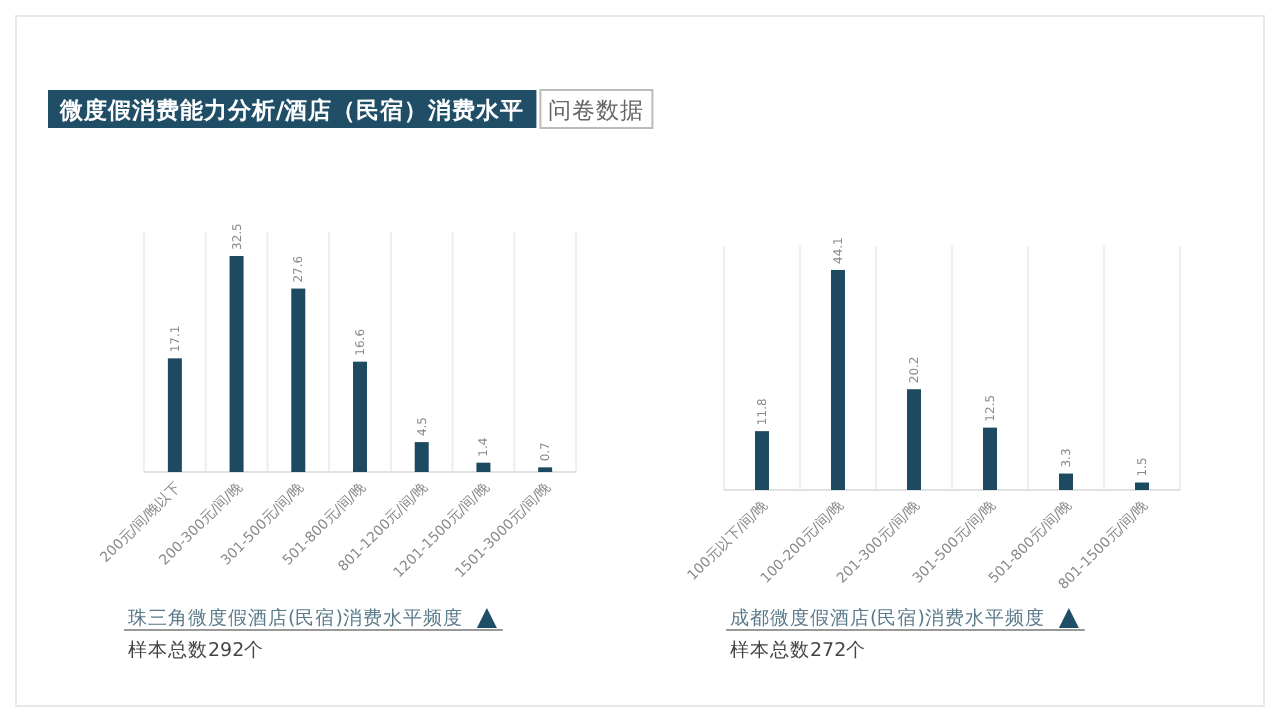  What do you see at coordinates (887, 618) in the screenshot?
I see `x-axis-title: 成都微度假酒店(民宿)消费水平频度` at bounding box center [887, 618].